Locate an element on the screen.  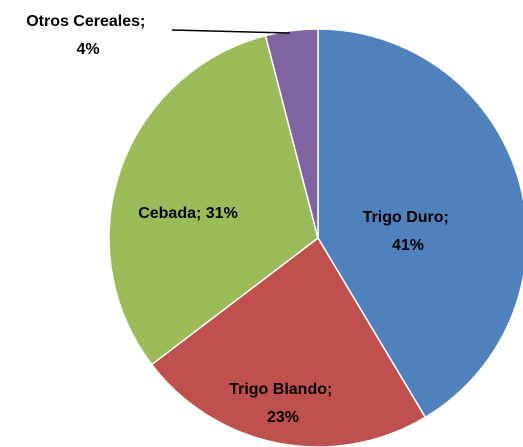
data-label-line: Trigo Blando; is located at coordinates (283, 389).